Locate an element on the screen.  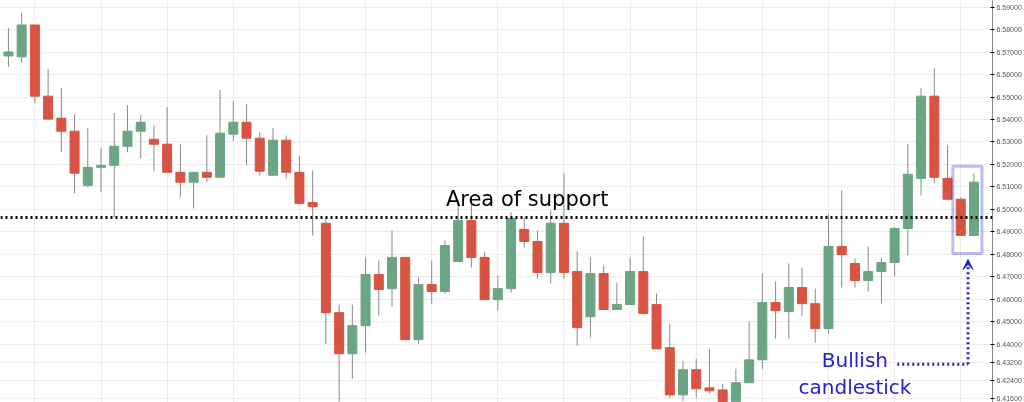
annotation: Bullish candlestick is located at coordinates (855, 373).